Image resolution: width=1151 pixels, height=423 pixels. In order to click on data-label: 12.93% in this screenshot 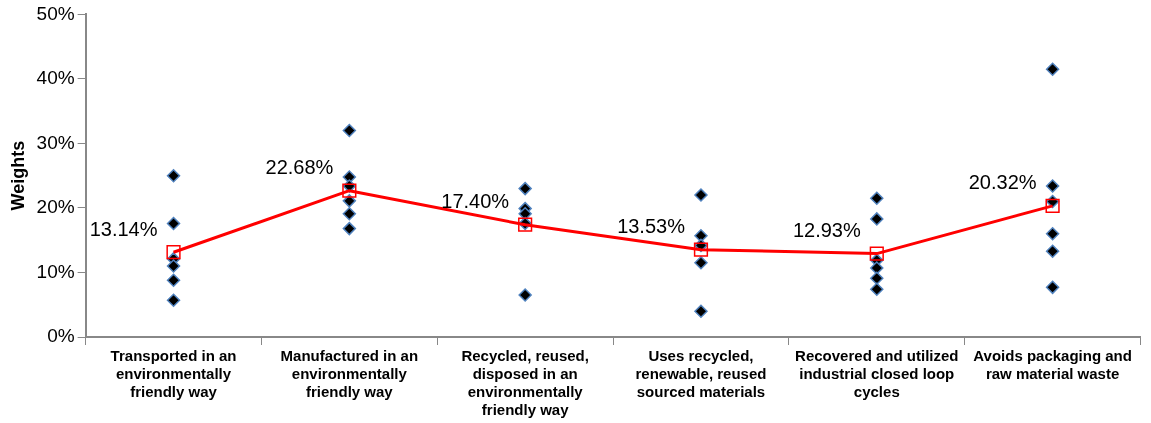, I will do `click(826, 230)`.